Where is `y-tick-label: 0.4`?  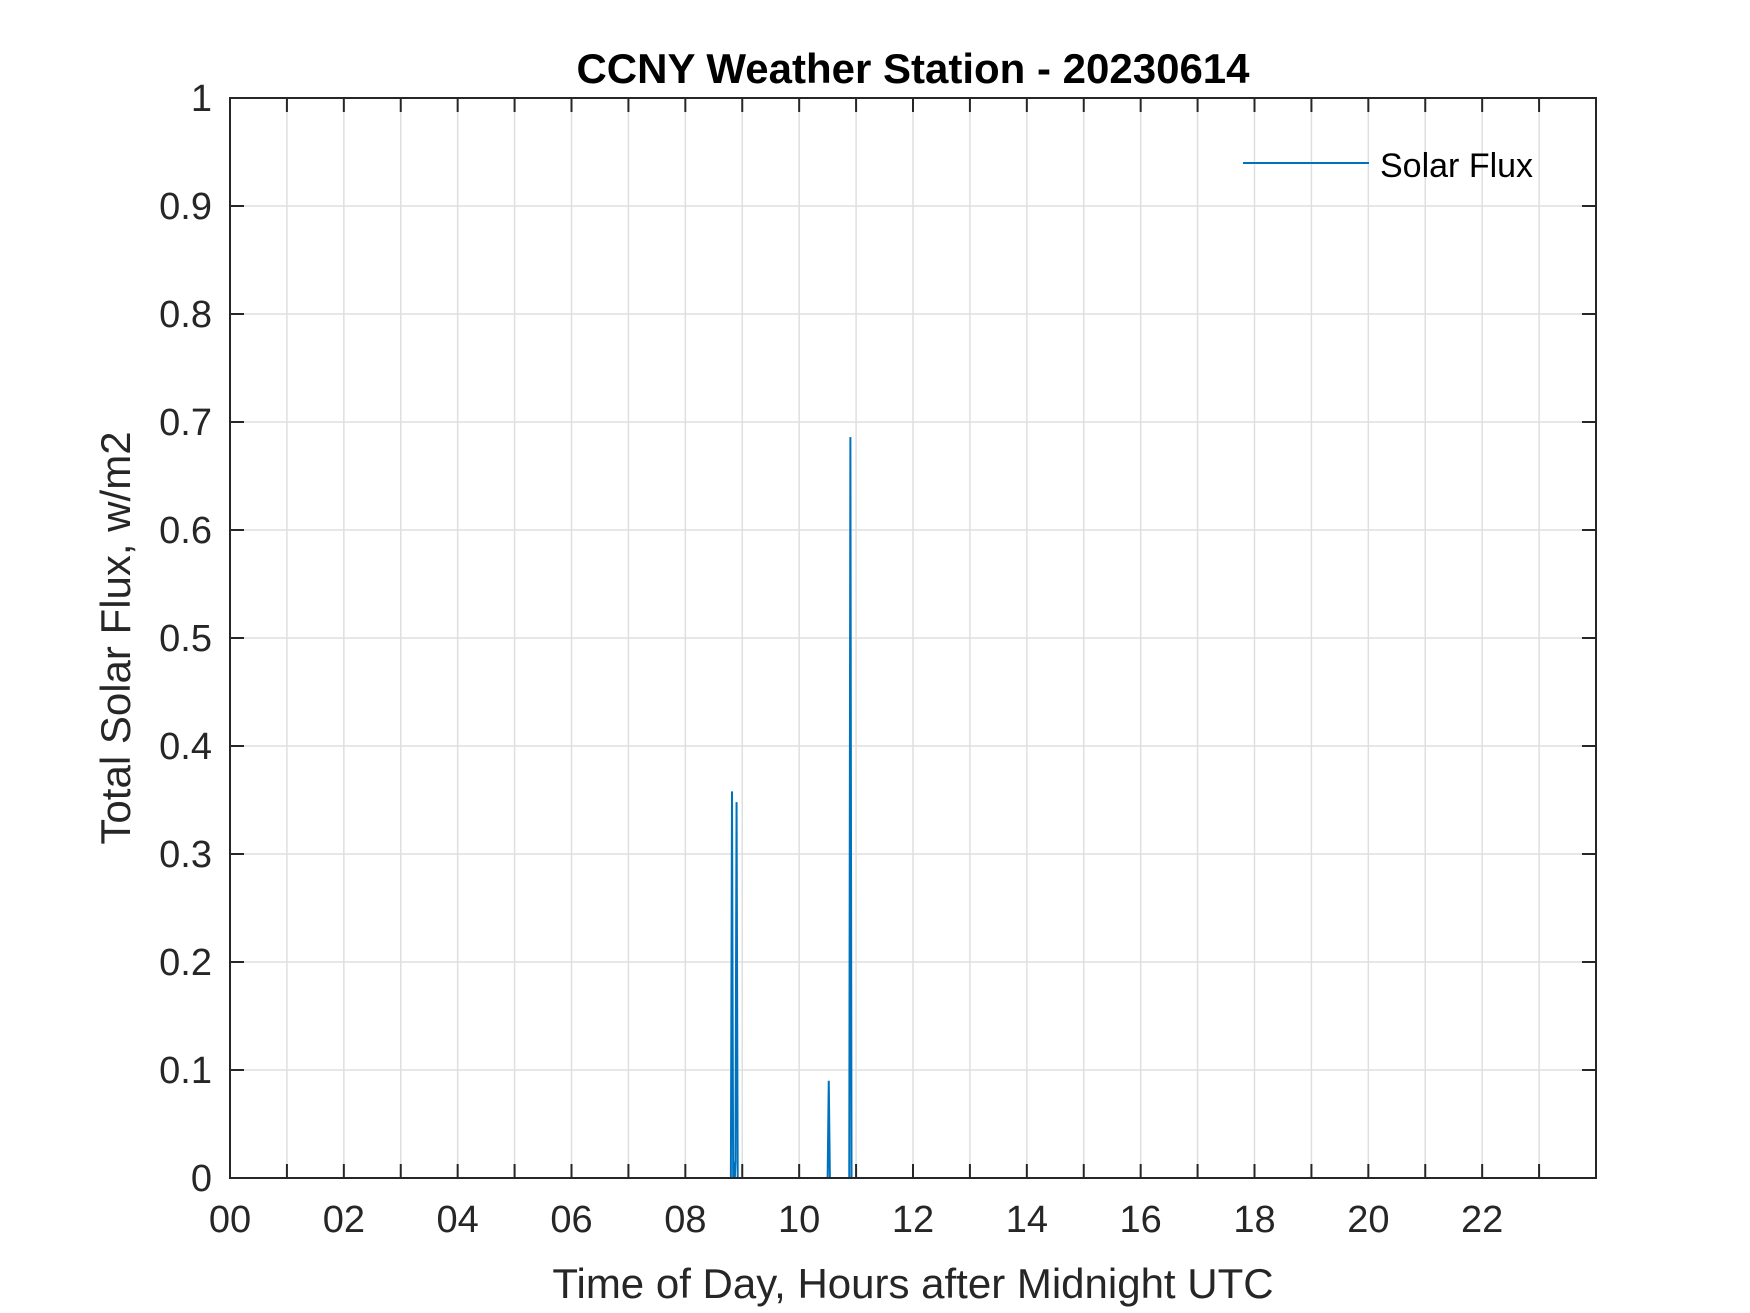 y-tick-label: 0.4 is located at coordinates (185, 747).